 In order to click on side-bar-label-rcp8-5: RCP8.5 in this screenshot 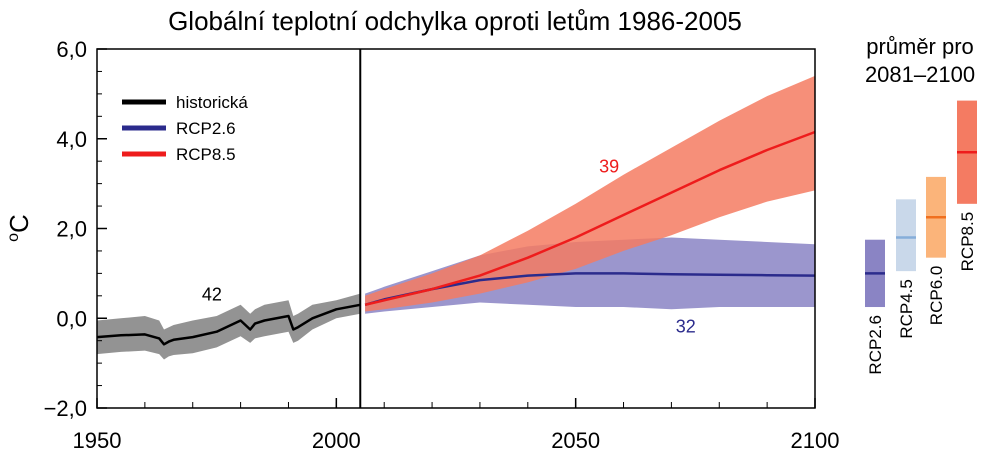, I will do `click(967, 242)`.